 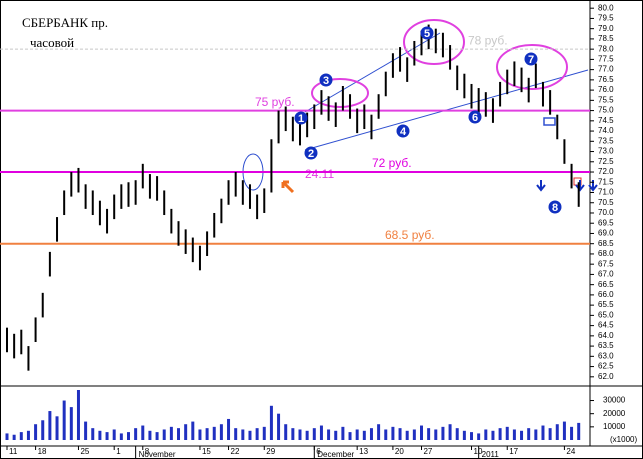 I want to click on x-tick-label: 1, so click(x=118, y=451).